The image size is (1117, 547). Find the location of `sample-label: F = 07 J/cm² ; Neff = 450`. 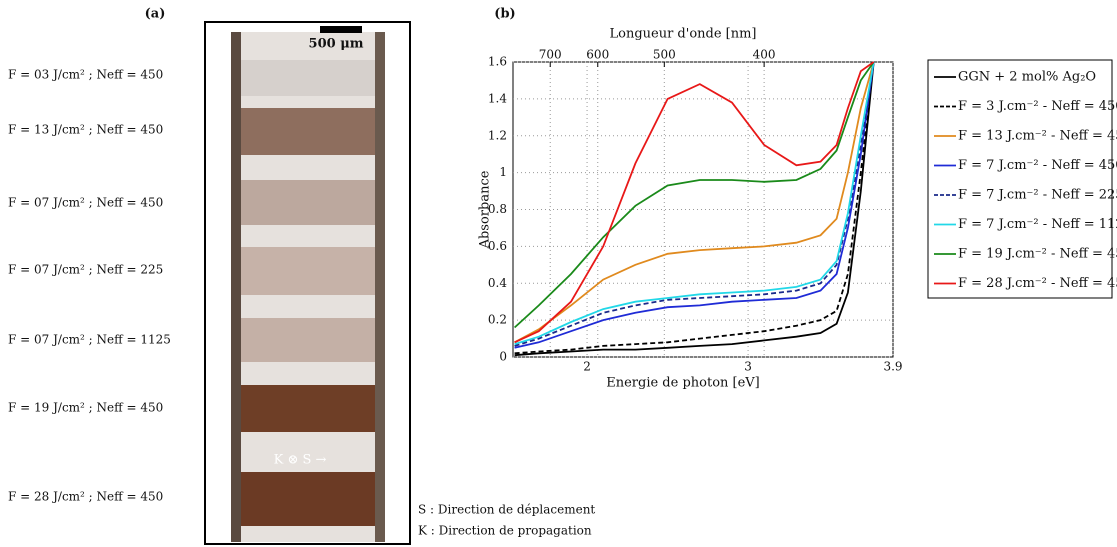

sample-label: F = 07 J/cm² ; Neff = 450 is located at coordinates (85, 203).